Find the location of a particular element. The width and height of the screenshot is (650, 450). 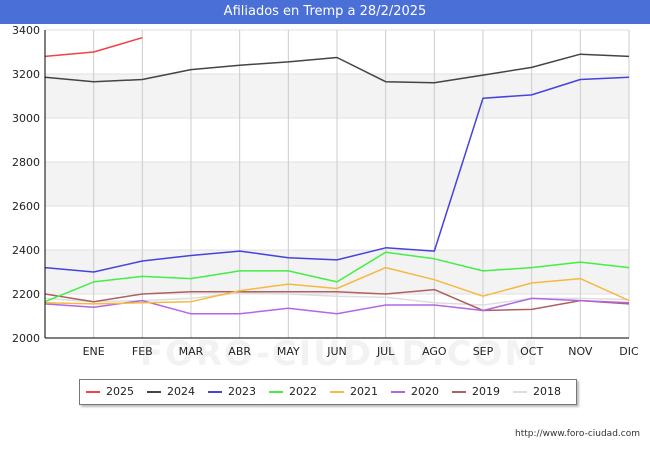

title-bar: Afiliados en Tremp a 28/2/2025 is located at coordinates (325, 12).